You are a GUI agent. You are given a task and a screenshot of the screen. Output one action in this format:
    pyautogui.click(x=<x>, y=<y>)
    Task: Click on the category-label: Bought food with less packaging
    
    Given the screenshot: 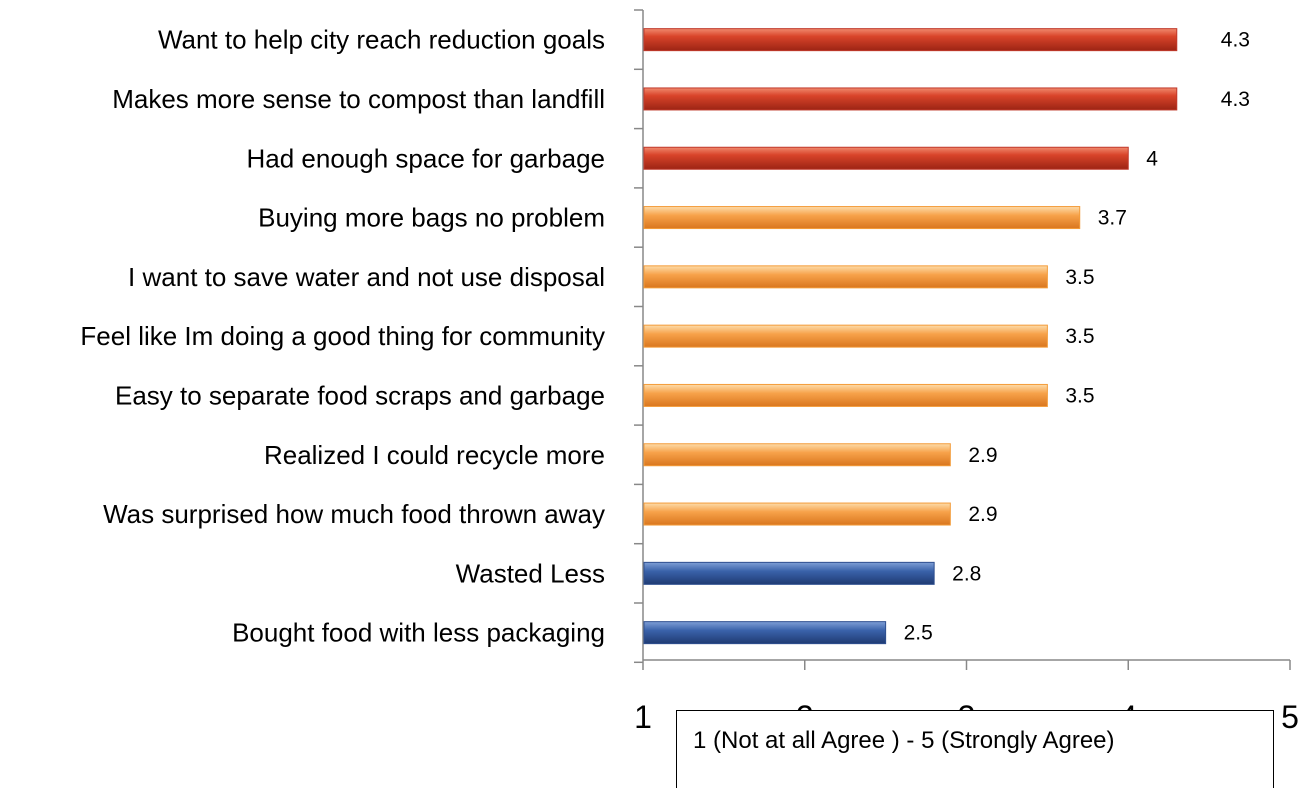 What is the action you would take?
    pyautogui.click(x=418, y=633)
    